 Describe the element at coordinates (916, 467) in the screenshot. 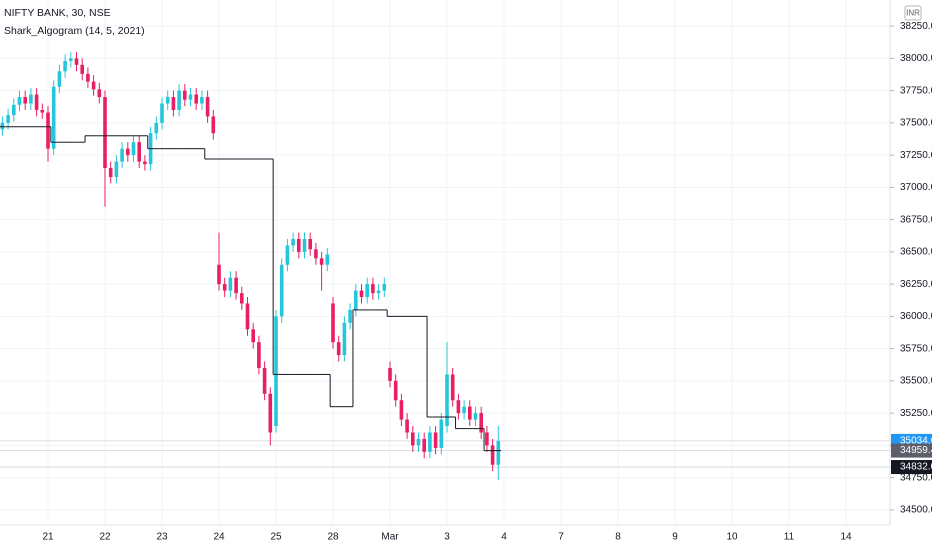

I see `price-label: 34832.00` at that location.